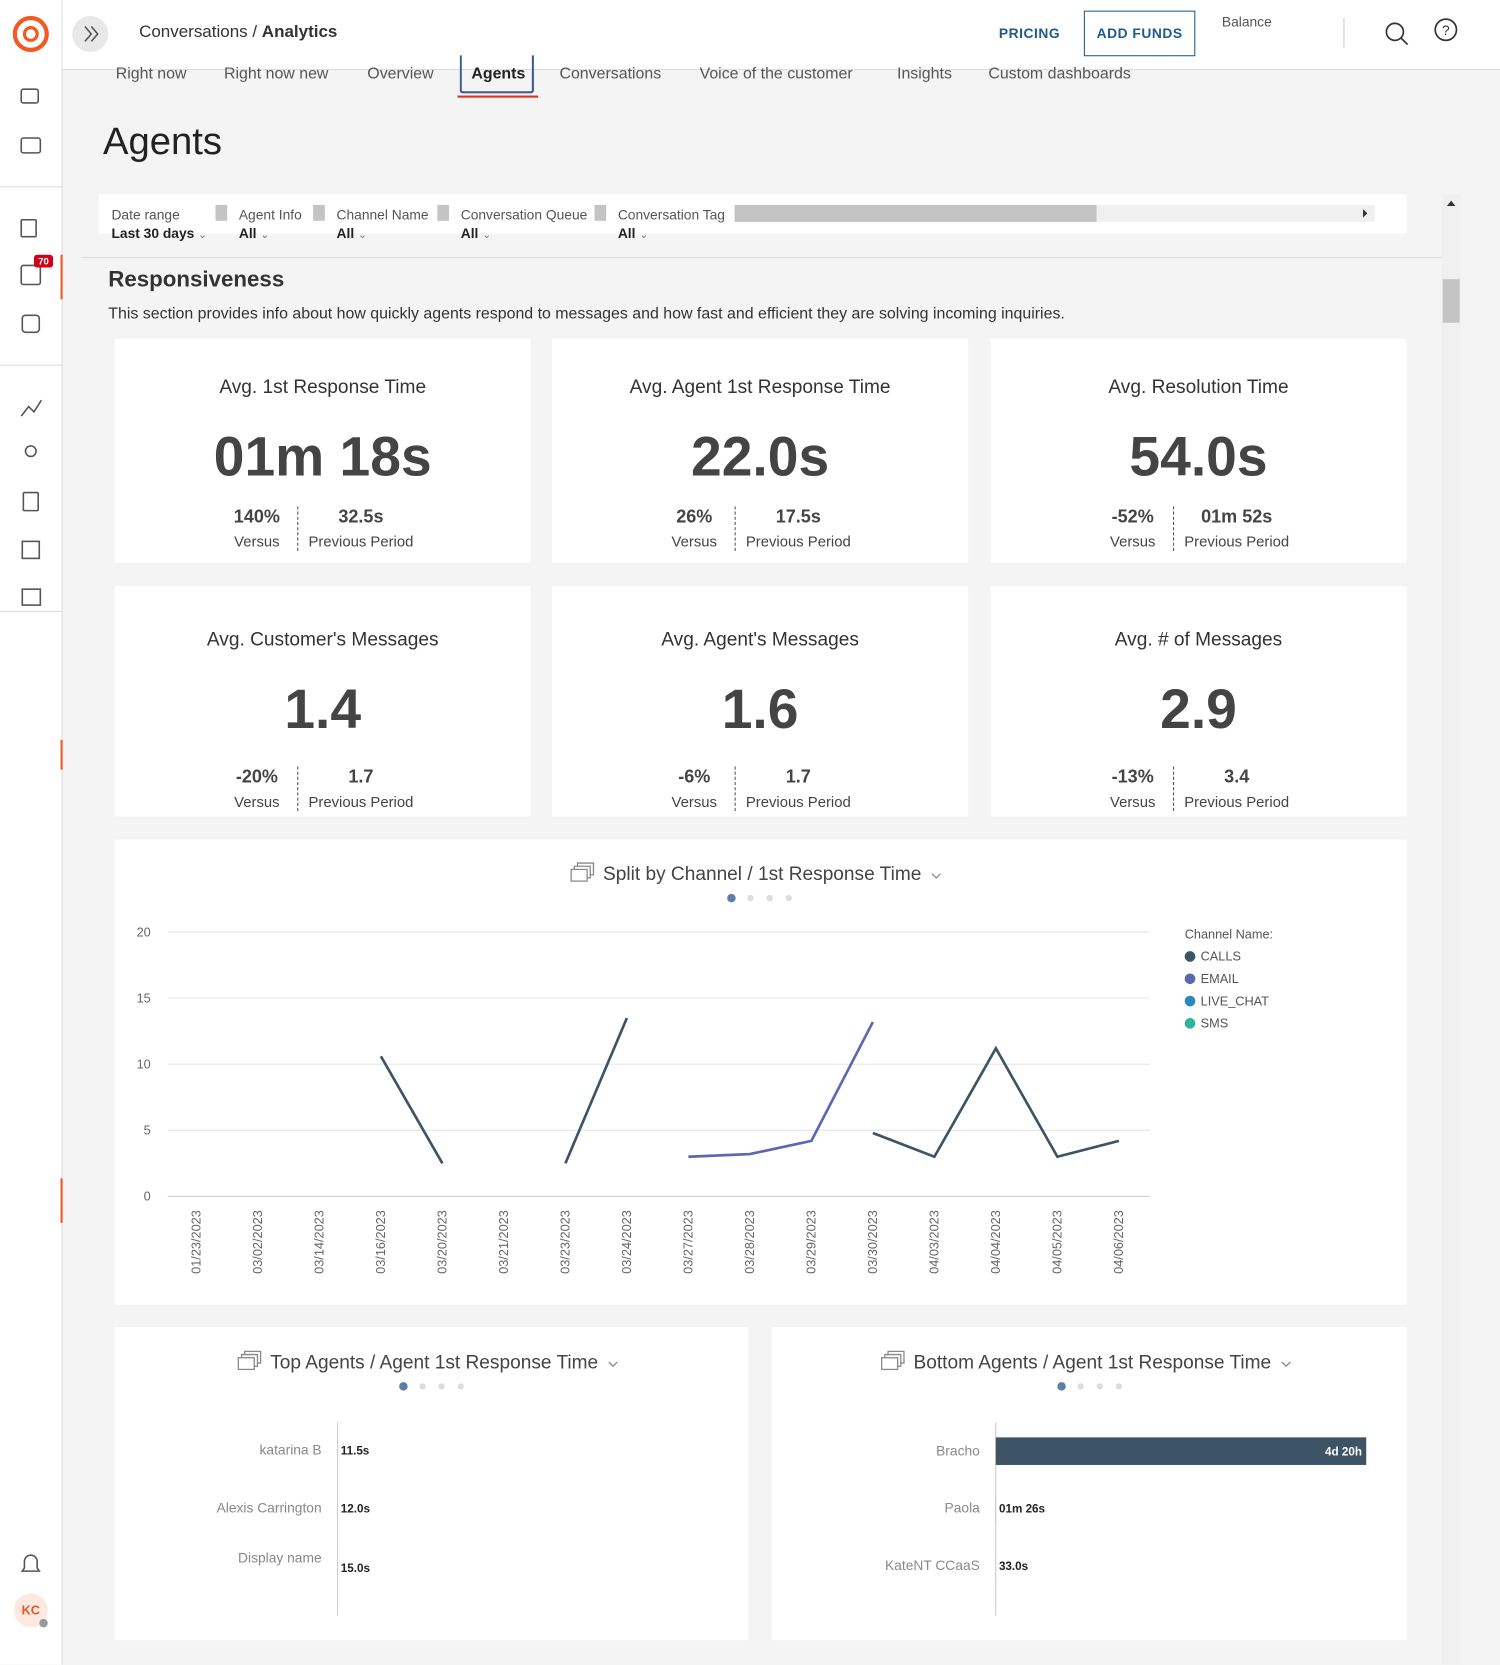 The image size is (1500, 1665). I want to click on y-tick-label: 10, so click(144, 1063).